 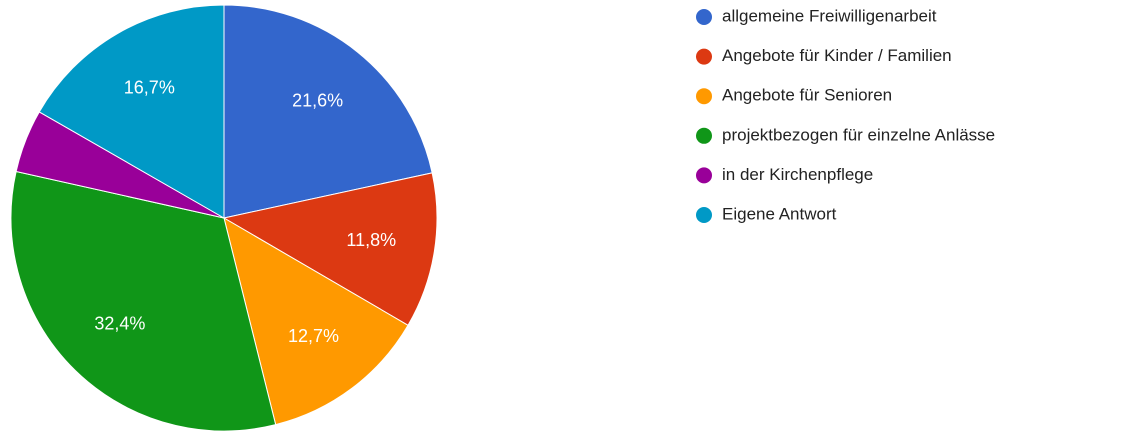 I want to click on legend-label: Angebote für Kinder / Familien, so click(x=837, y=55).